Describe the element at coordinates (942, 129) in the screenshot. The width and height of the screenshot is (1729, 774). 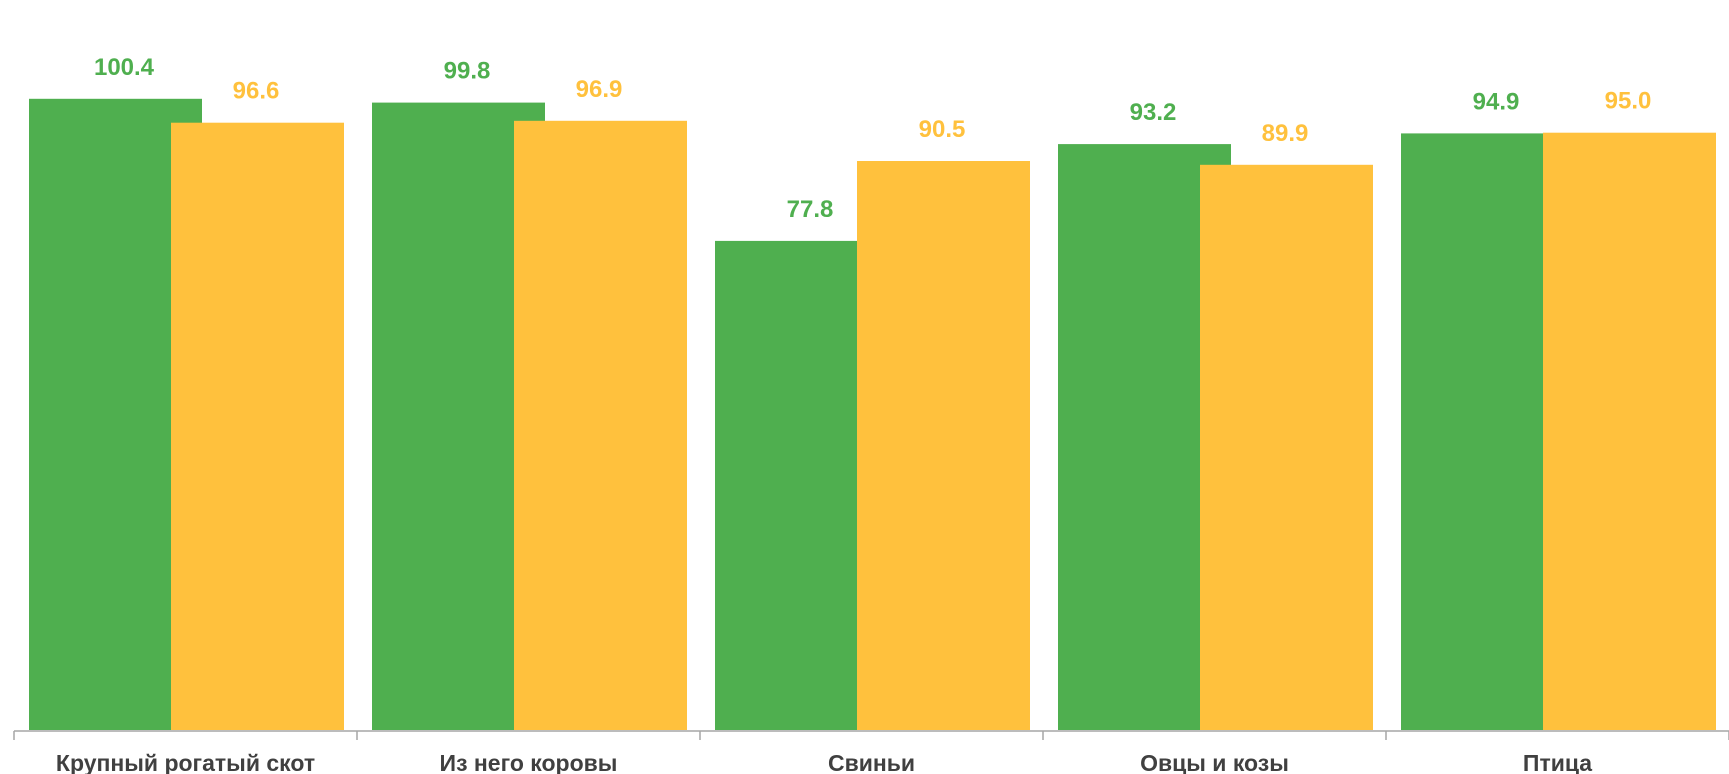
I see `value-label-s2-3: 90.5` at that location.